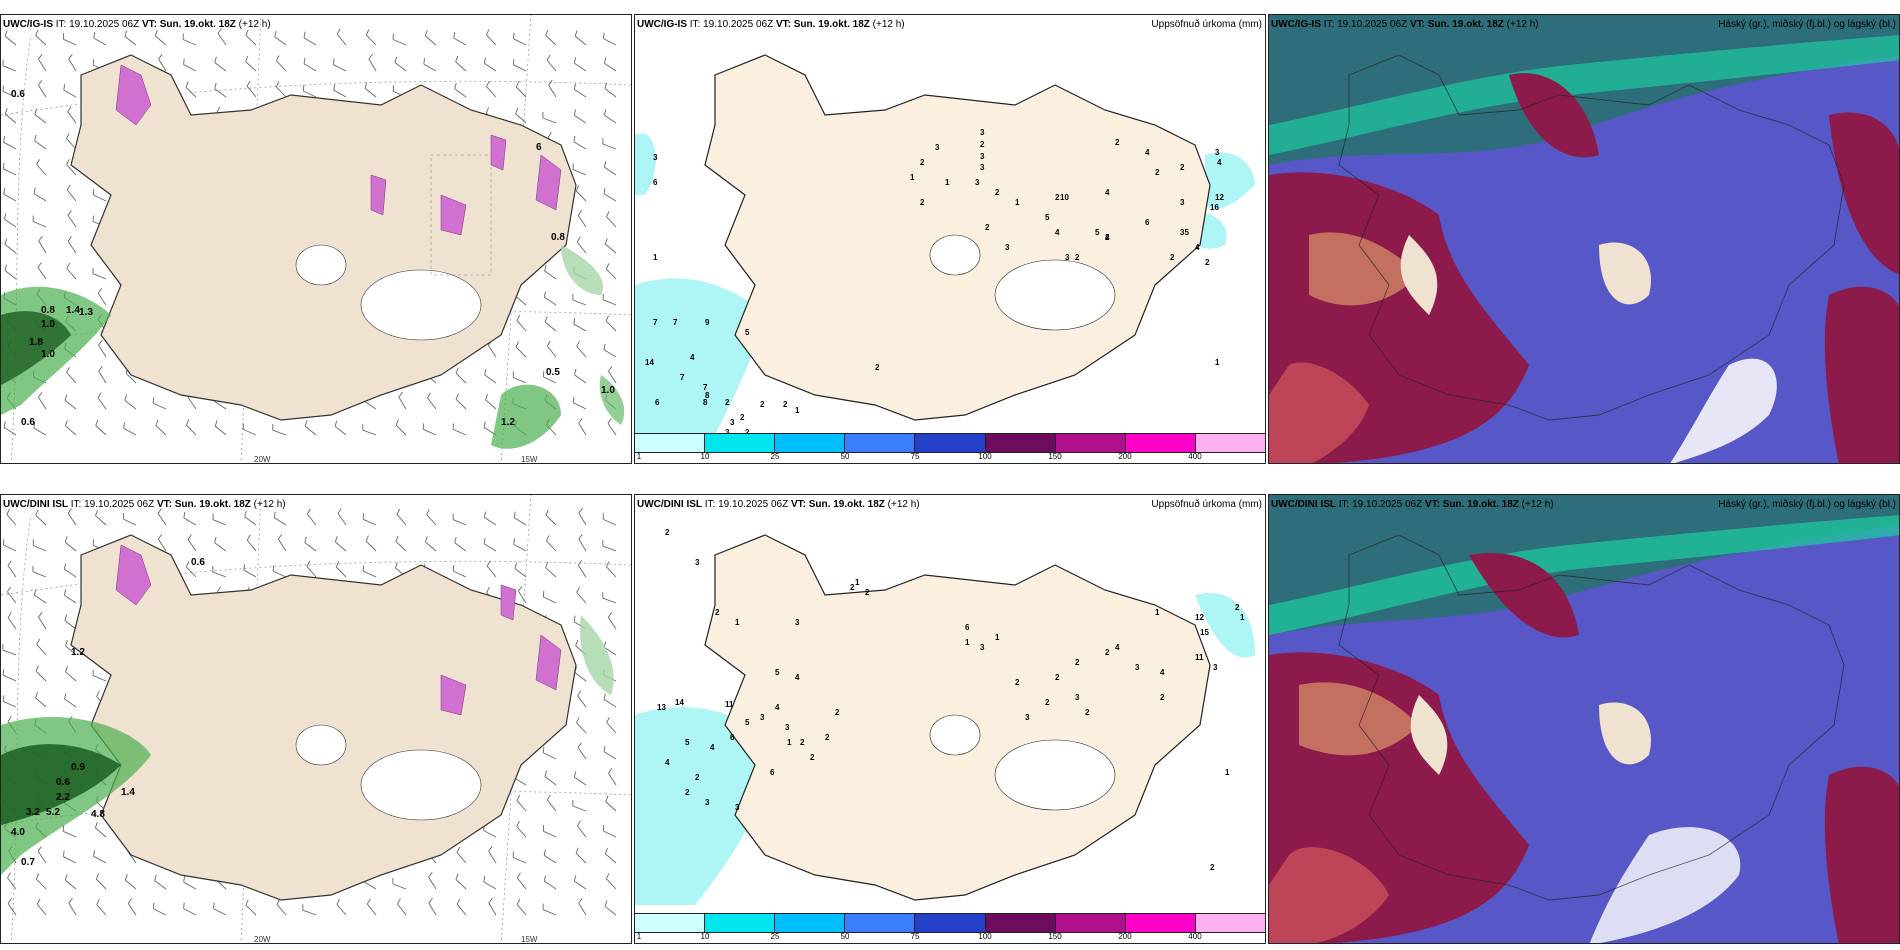  I want to click on colorbar-tick: 10, so click(705, 456).